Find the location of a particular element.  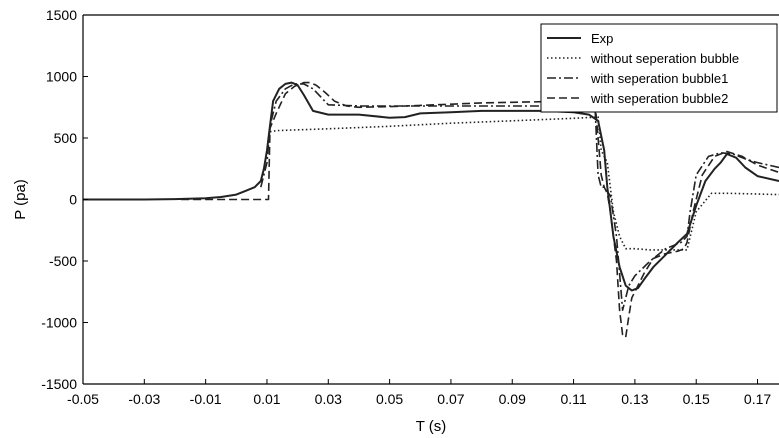

x-tick-label: 0.11 is located at coordinates (573, 399).